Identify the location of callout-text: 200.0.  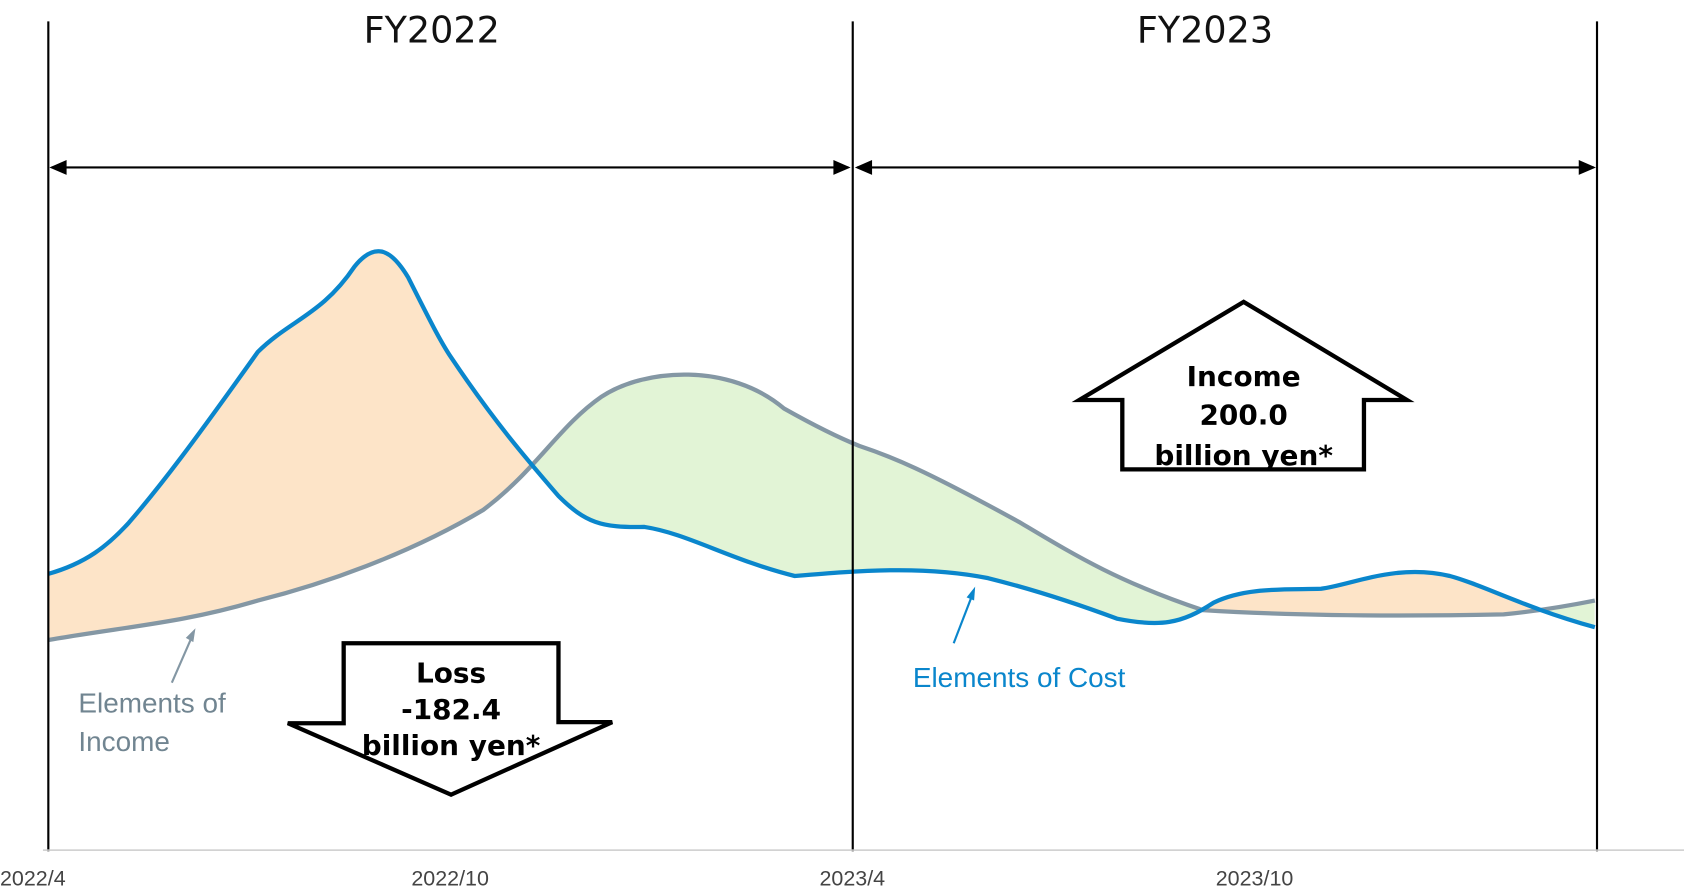
(1244, 415).